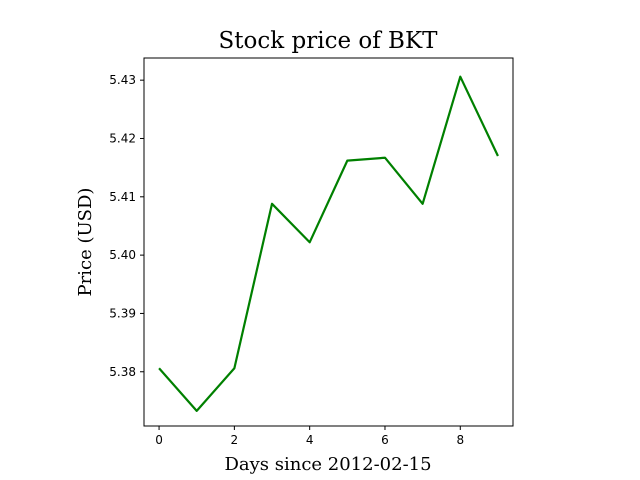 This screenshot has width=640, height=480. I want to click on x-tick-label: 2, so click(235, 440).